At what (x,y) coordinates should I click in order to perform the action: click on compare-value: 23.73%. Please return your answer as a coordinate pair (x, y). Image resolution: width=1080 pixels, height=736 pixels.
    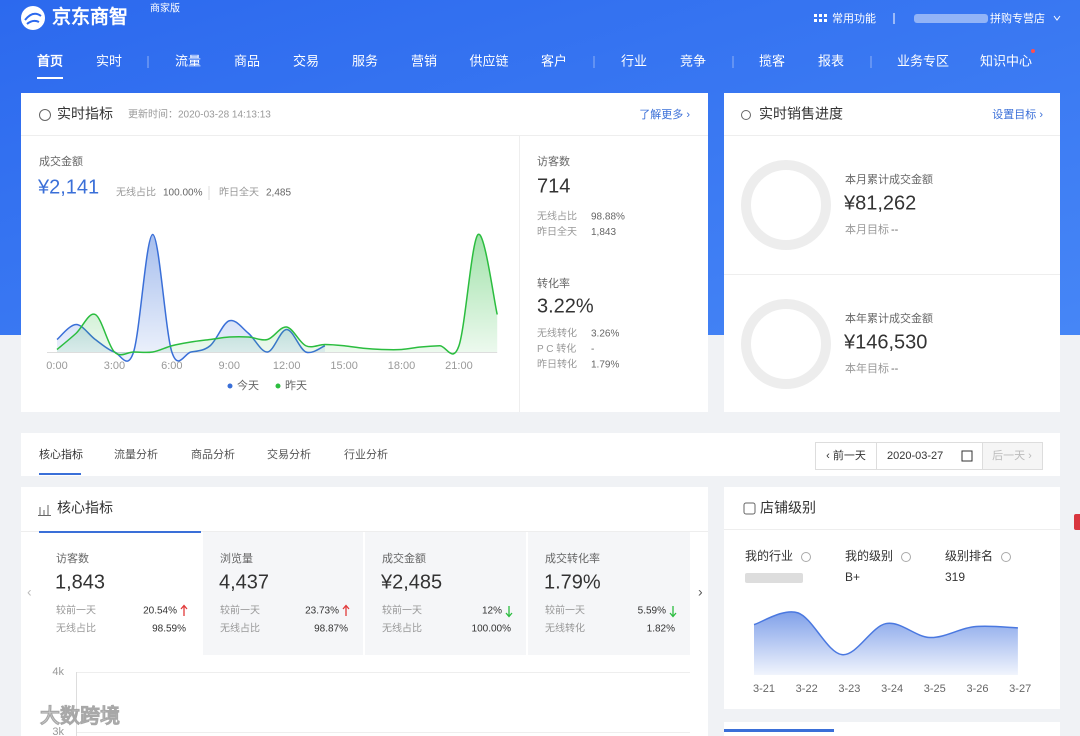
    Looking at the image, I should click on (322, 611).